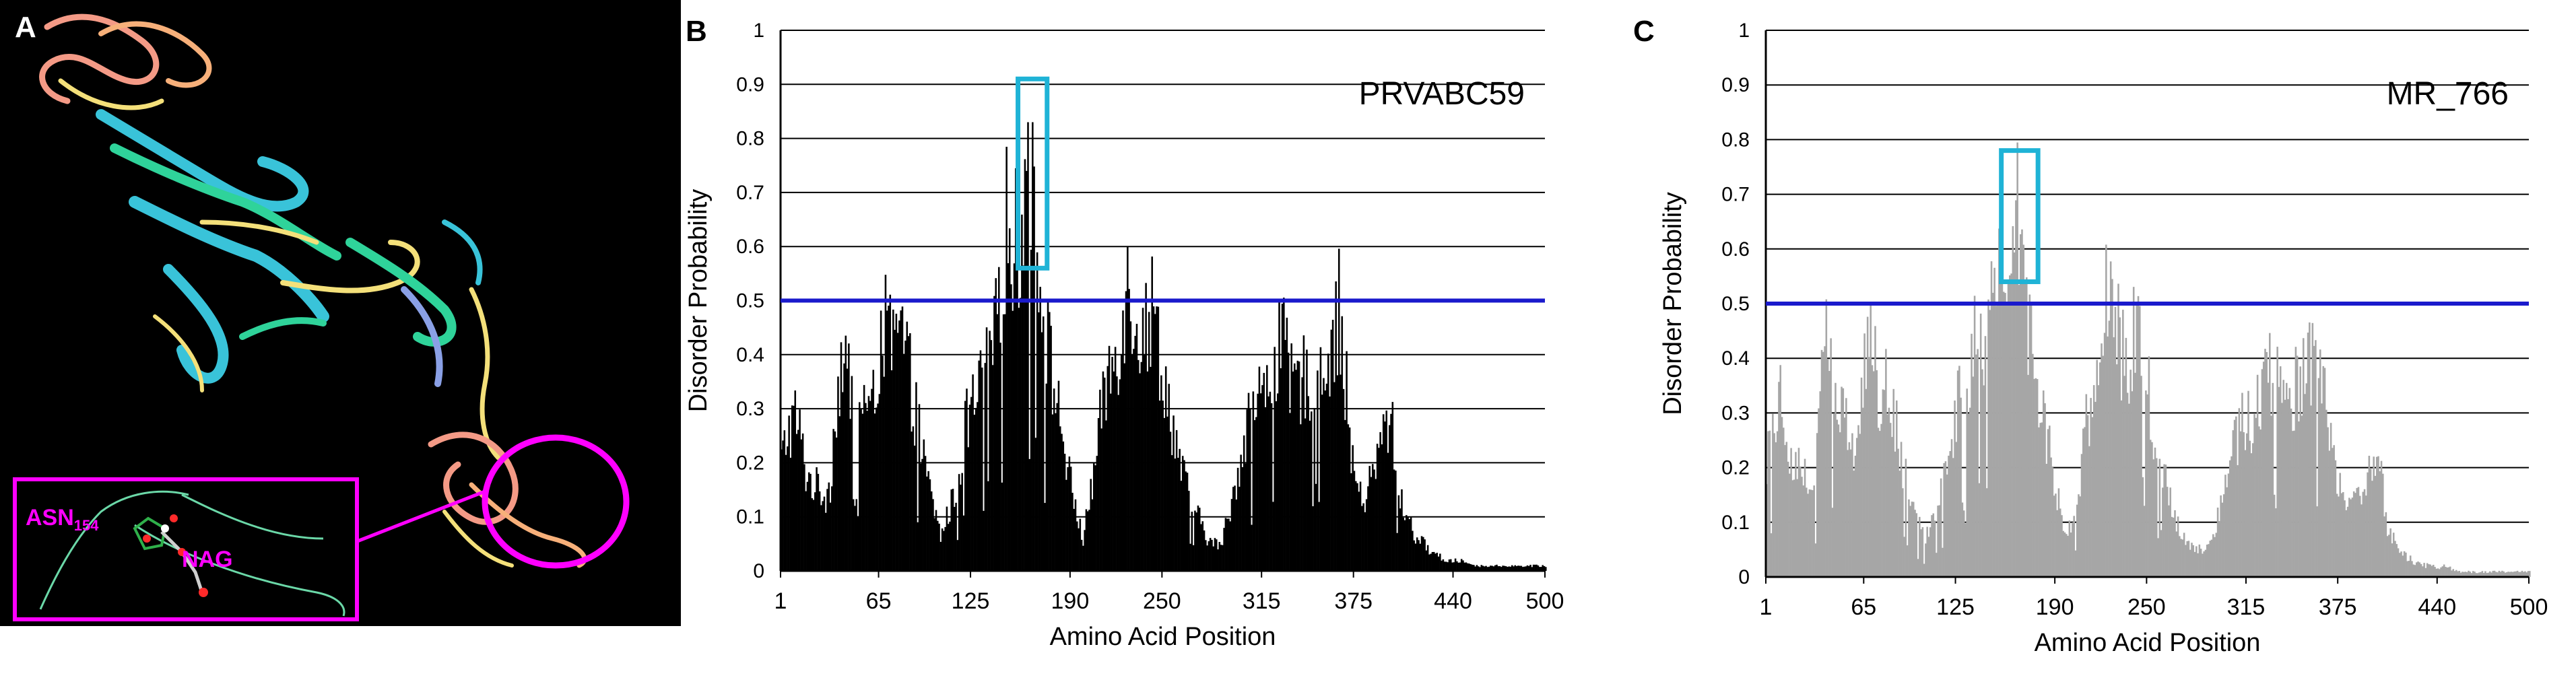 Image resolution: width=2576 pixels, height=688 pixels. I want to click on y-axis-label: Disorder Probability, so click(698, 301).